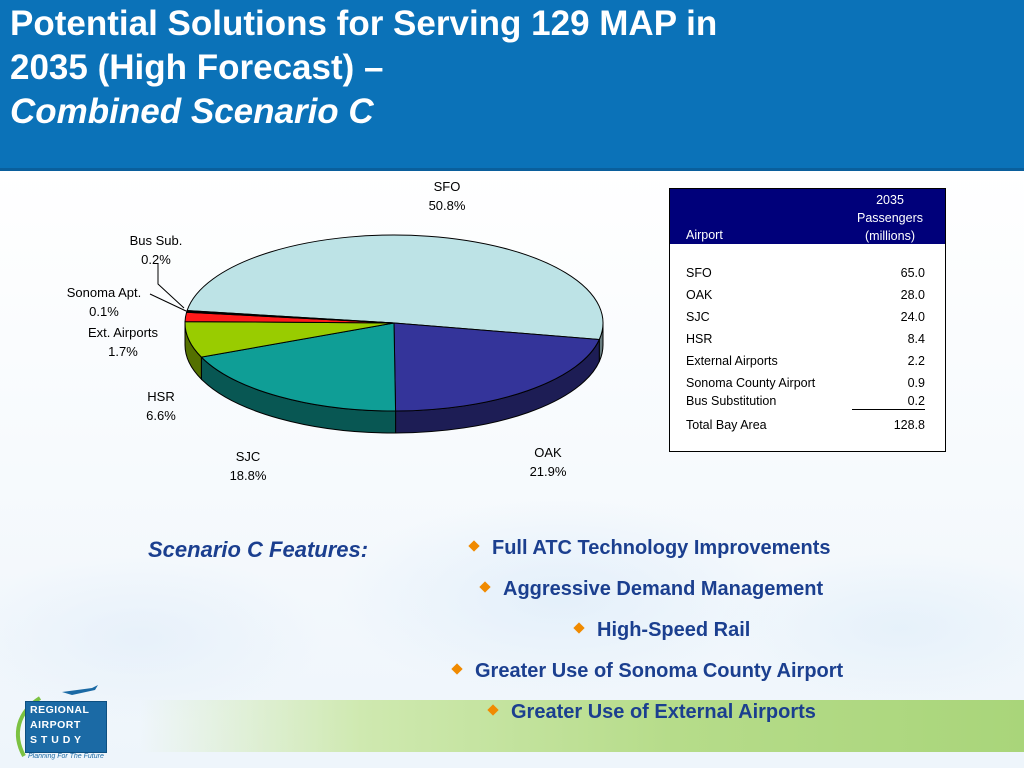 This screenshot has height=768, width=1024. Describe the element at coordinates (698, 317) in the screenshot. I see `row-airport: SJC` at that location.